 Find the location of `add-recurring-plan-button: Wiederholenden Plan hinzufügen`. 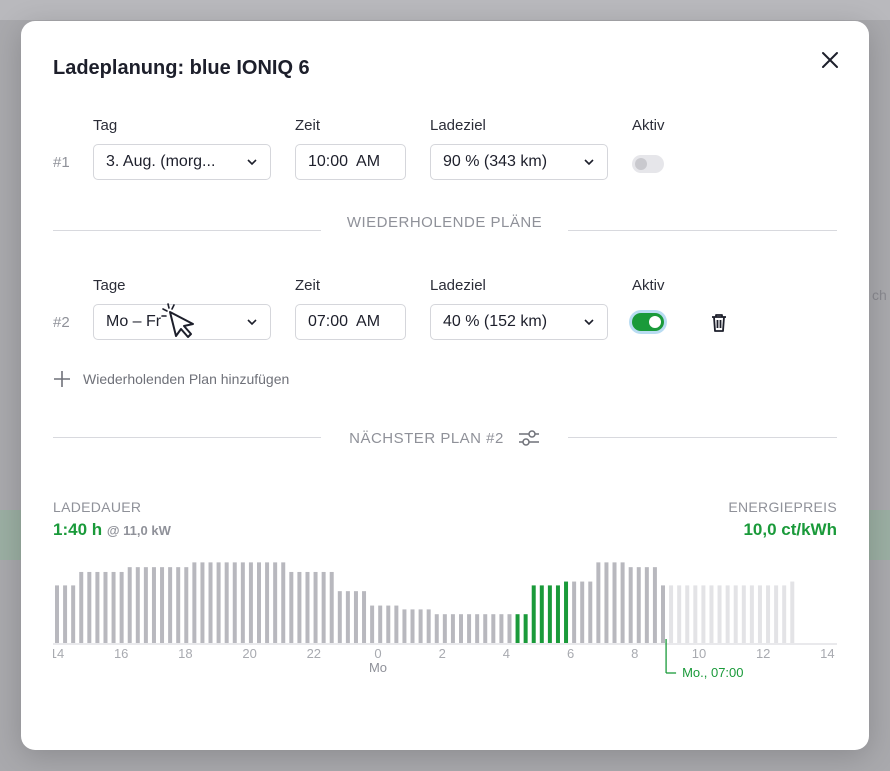

add-recurring-plan-button: Wiederholenden Plan hinzufügen is located at coordinates (171, 379).